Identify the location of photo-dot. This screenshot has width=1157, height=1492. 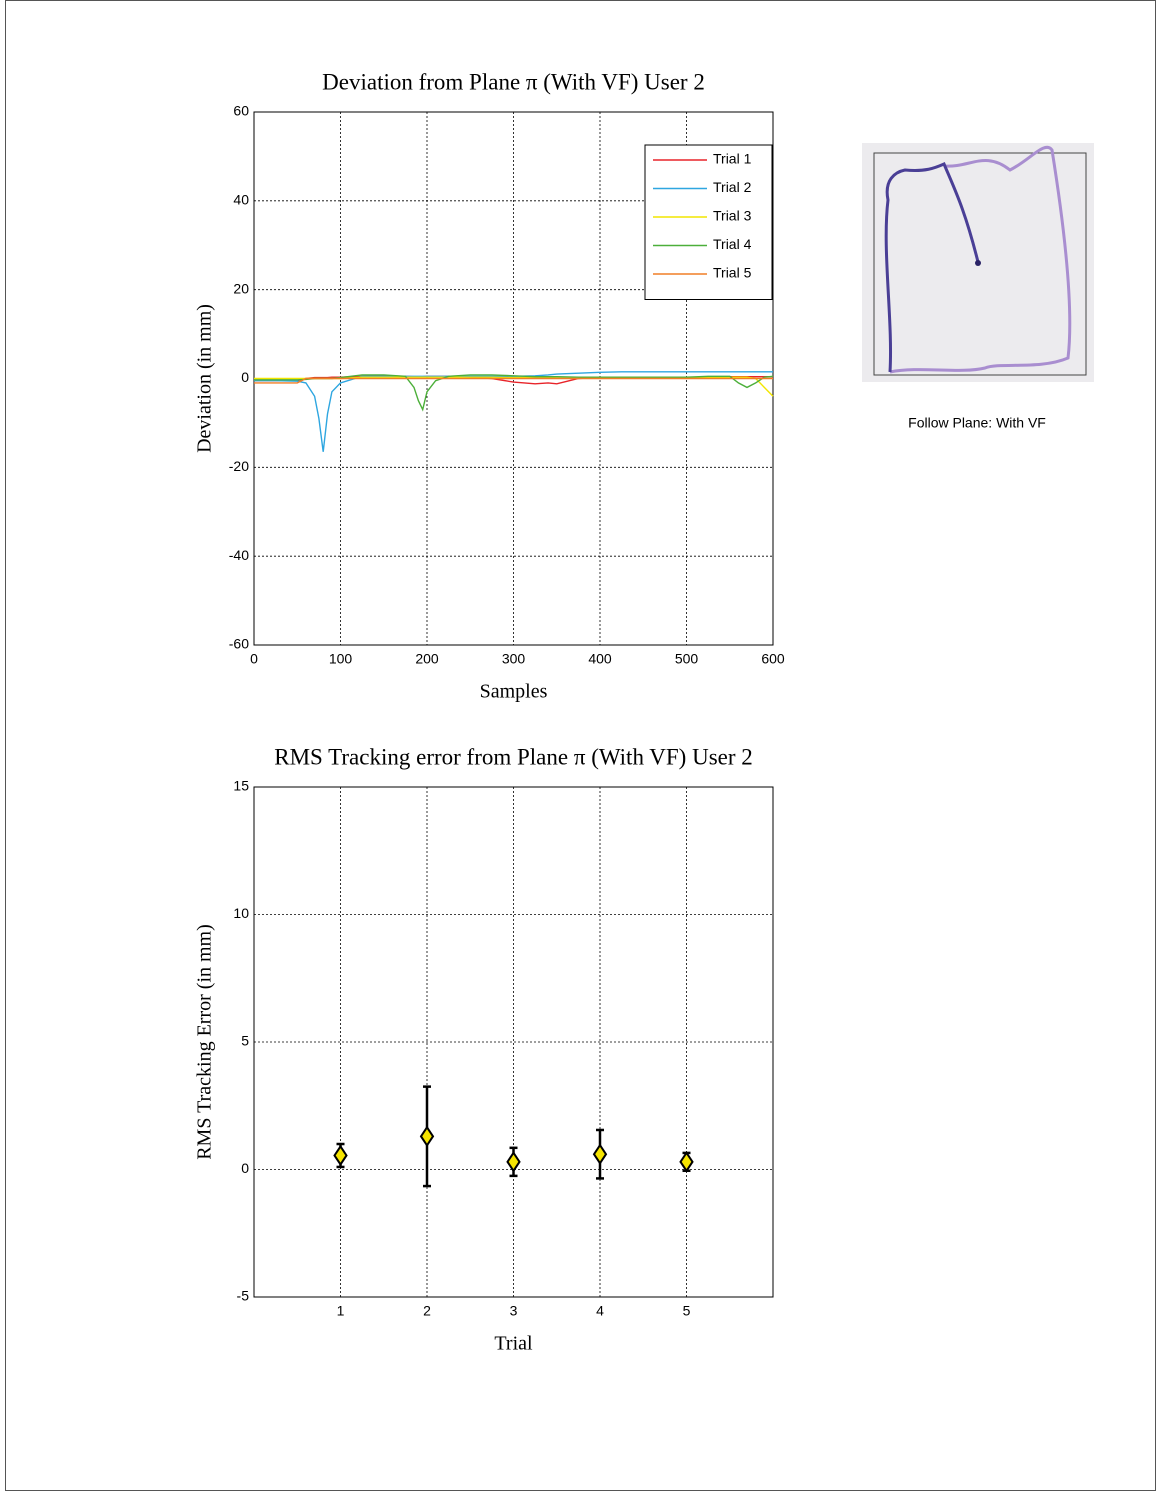
(978, 263).